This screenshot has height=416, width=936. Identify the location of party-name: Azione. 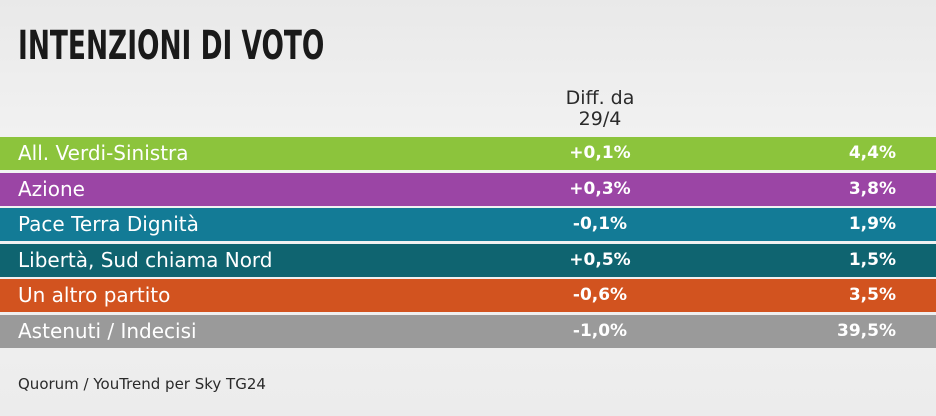
(51, 188).